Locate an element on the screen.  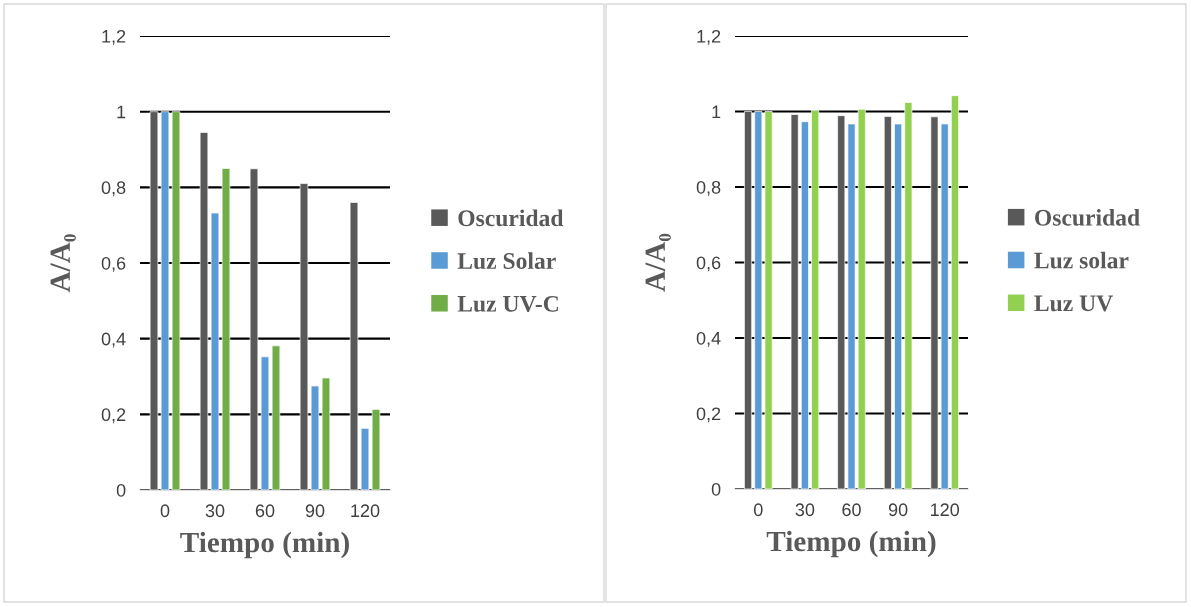
legend-label: Luz UV is located at coordinates (1073, 303).